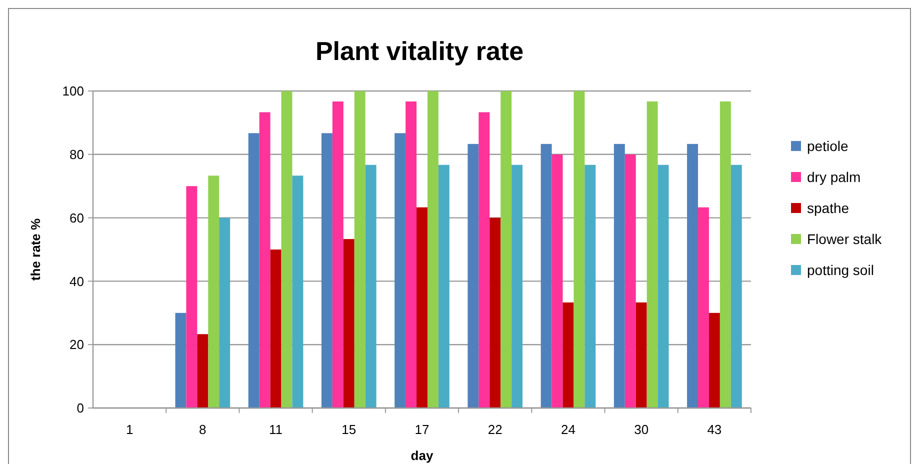 This screenshot has width=919, height=464. Describe the element at coordinates (77, 344) in the screenshot. I see `y-tick-label: 20` at that location.